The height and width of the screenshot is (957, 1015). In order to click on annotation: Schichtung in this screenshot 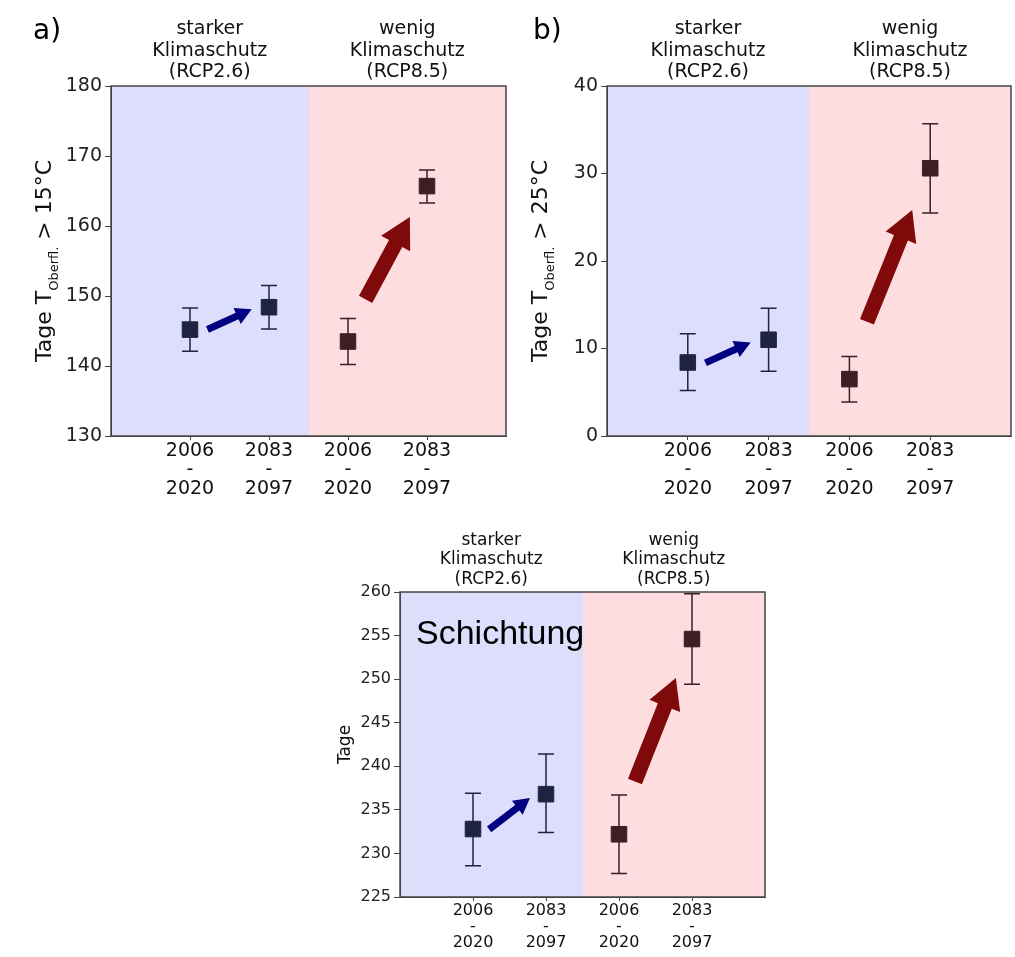, I will do `click(500, 632)`.